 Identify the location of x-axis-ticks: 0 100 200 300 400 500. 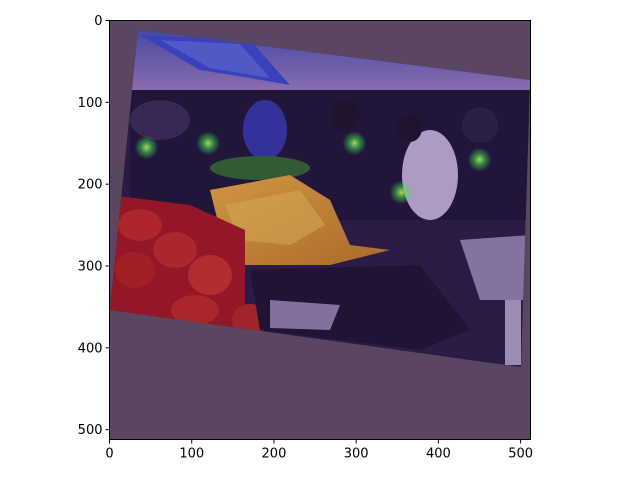
(319, 450).